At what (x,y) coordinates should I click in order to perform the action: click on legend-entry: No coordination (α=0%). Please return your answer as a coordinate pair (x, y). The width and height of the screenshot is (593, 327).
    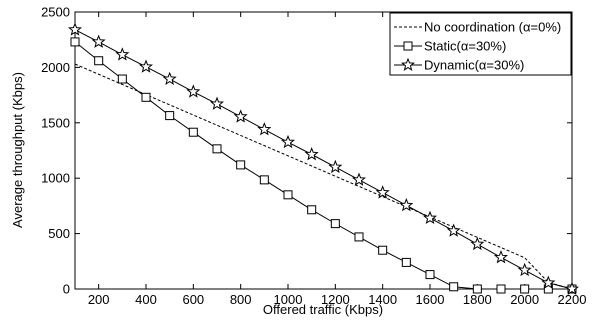
    Looking at the image, I should click on (477, 27).